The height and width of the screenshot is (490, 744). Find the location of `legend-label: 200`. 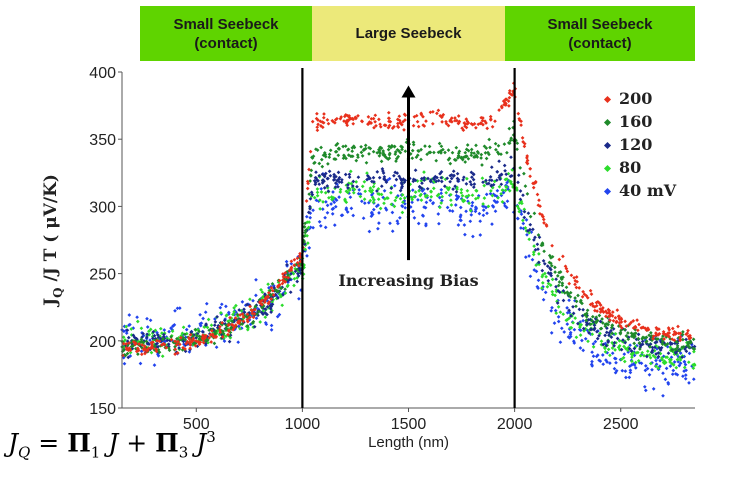

legend-label: 200 is located at coordinates (635, 98).